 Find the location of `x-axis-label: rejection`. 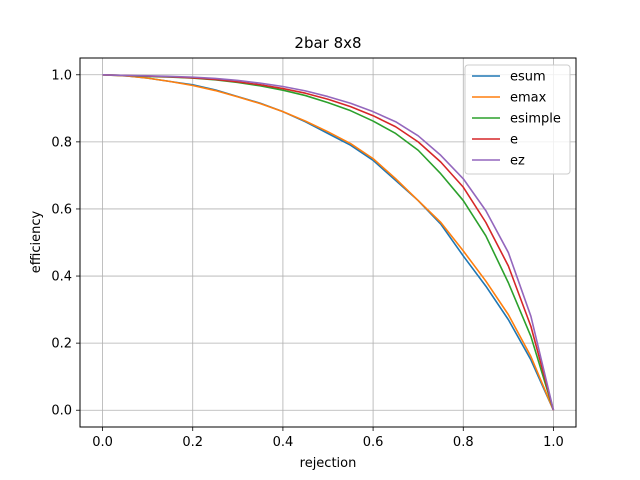

x-axis-label: rejection is located at coordinates (328, 463).